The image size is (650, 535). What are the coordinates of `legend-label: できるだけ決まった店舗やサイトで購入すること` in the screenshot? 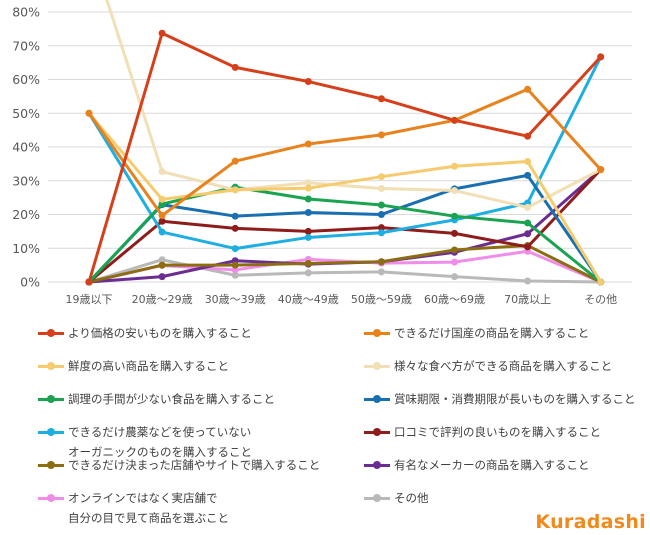 It's located at (194, 465).